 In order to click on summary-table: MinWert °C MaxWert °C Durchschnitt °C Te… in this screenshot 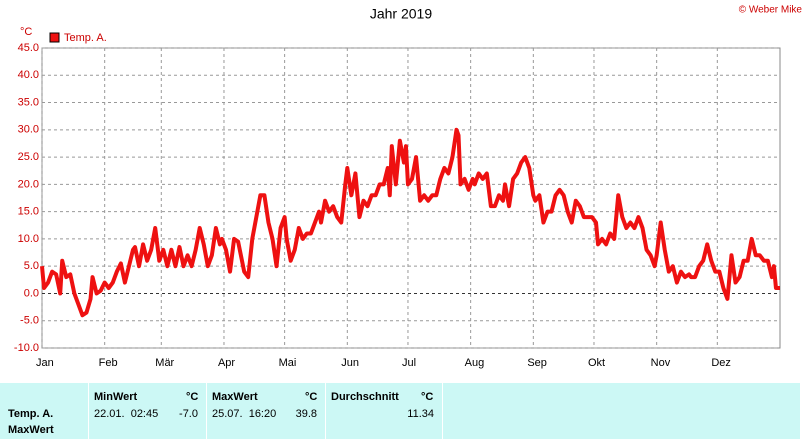, I will do `click(400, 411)`.